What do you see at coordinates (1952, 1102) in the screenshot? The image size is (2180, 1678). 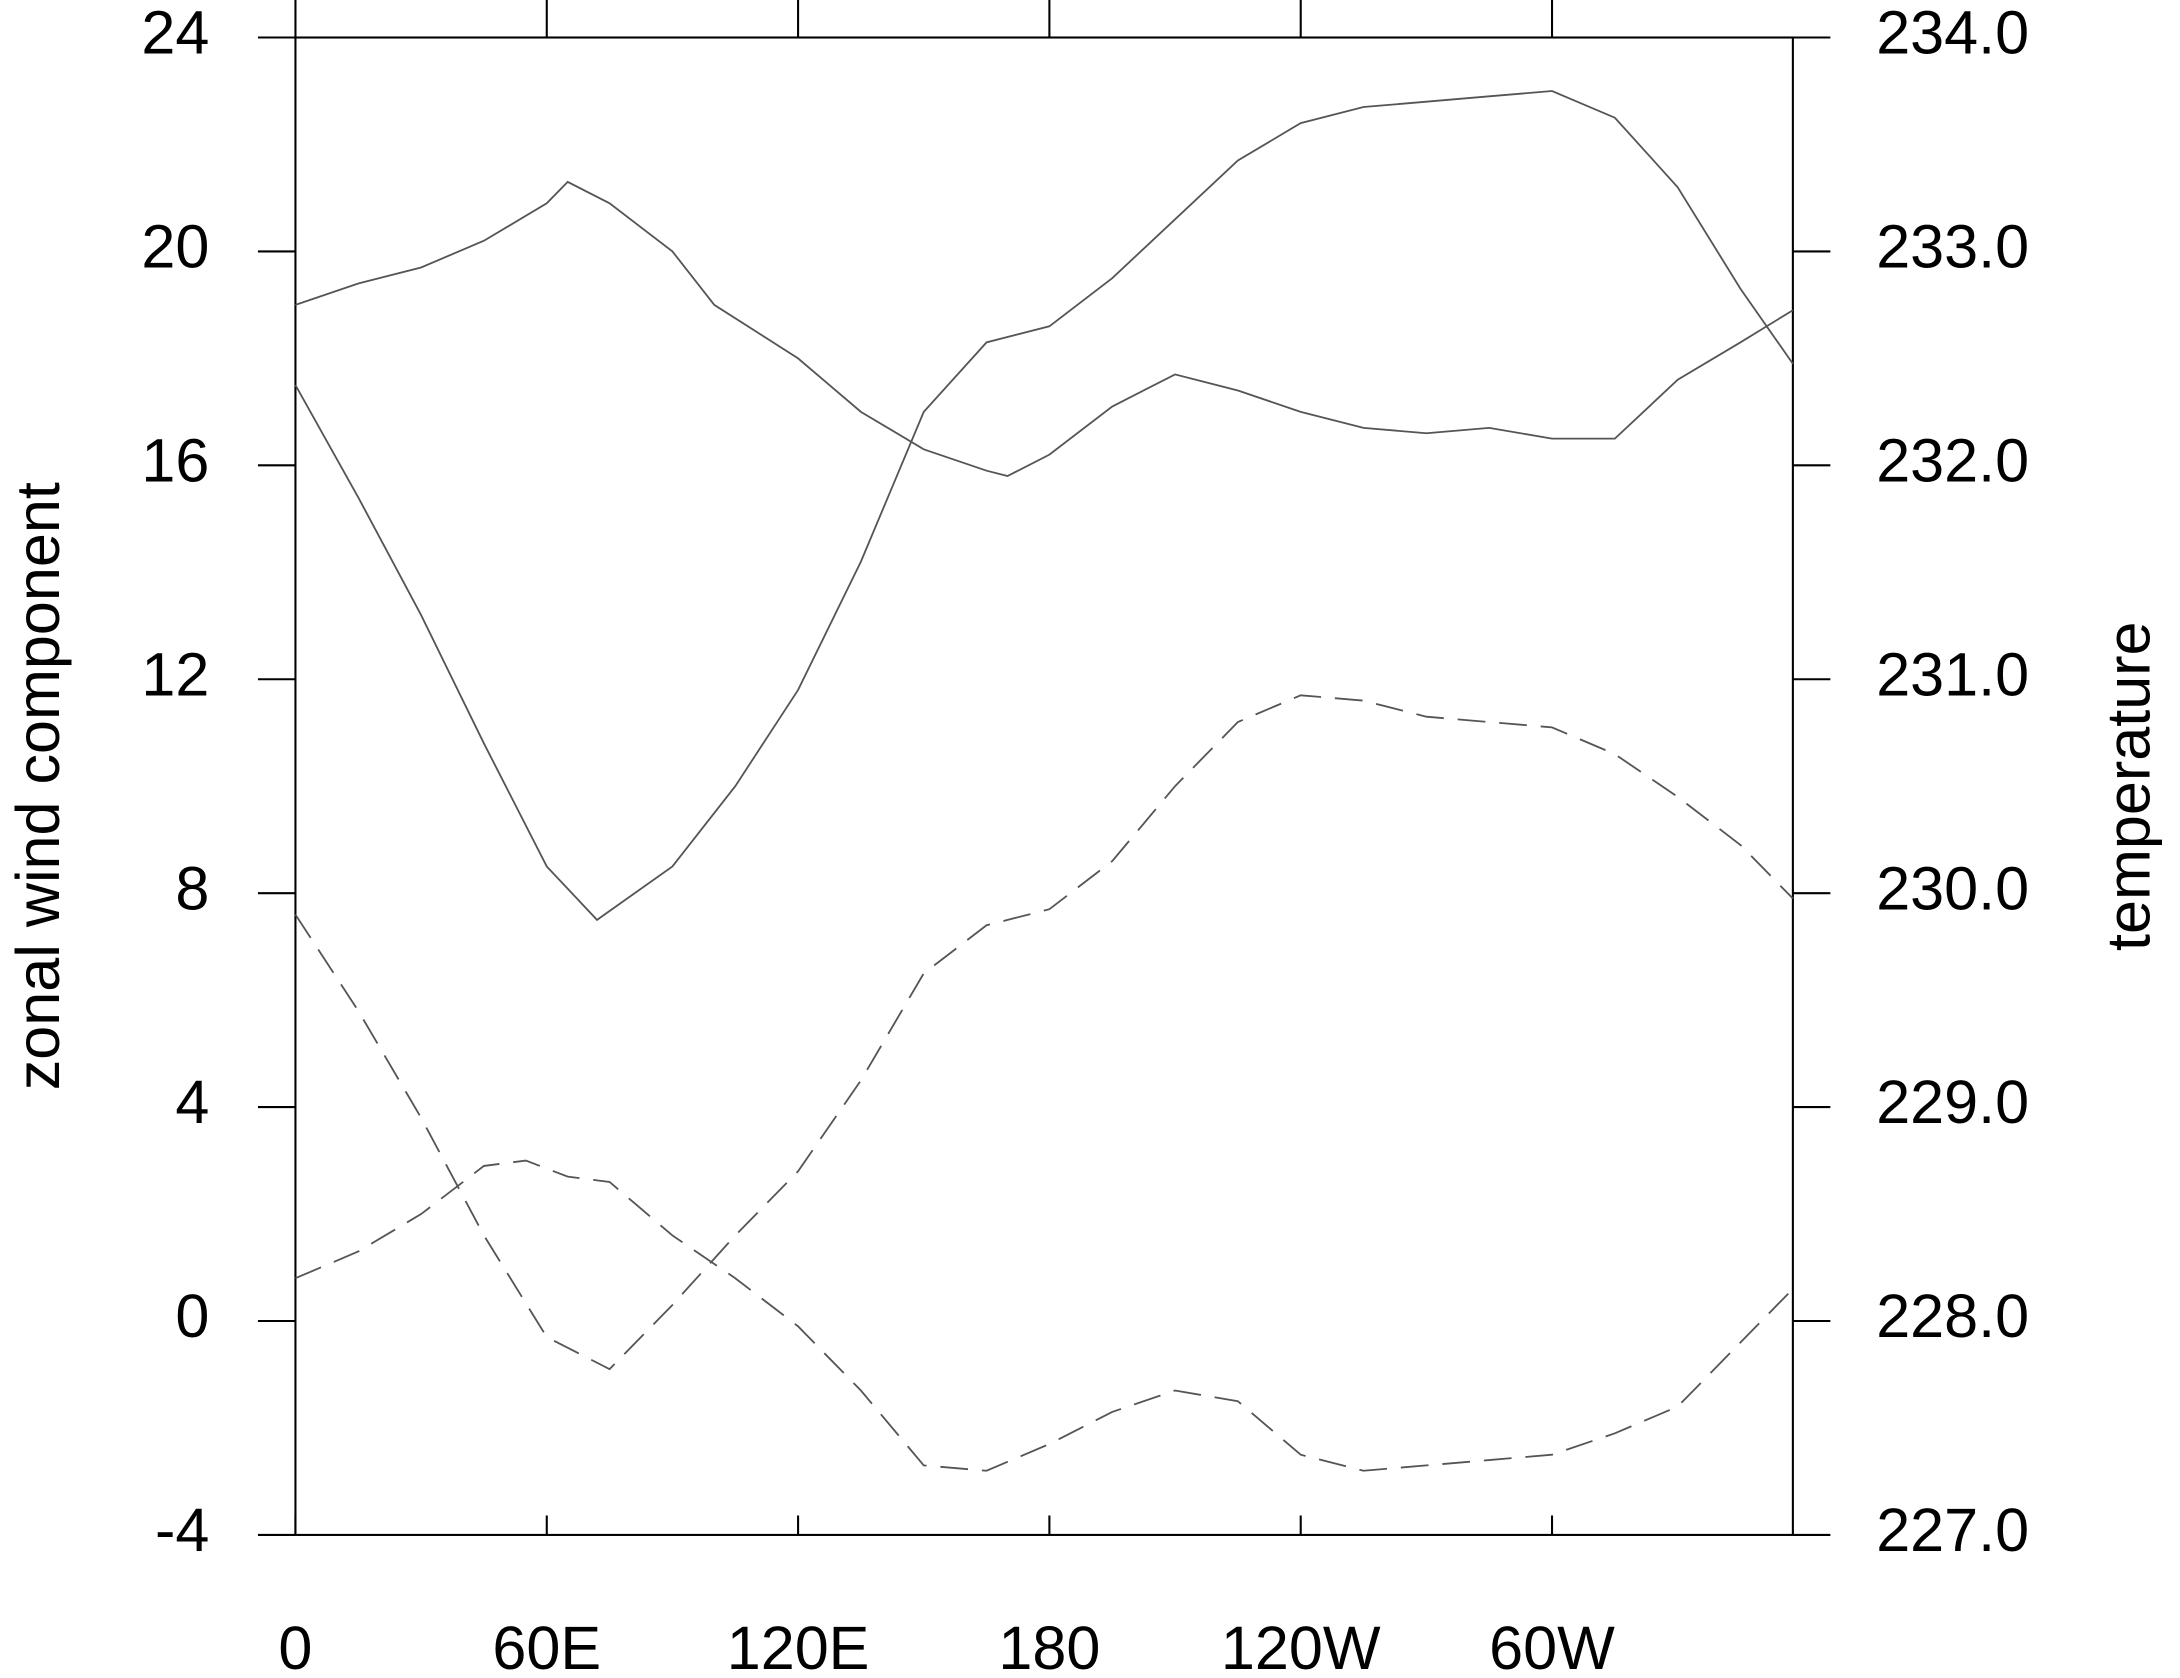 I see `y2-tick-label: 229.0` at bounding box center [1952, 1102].